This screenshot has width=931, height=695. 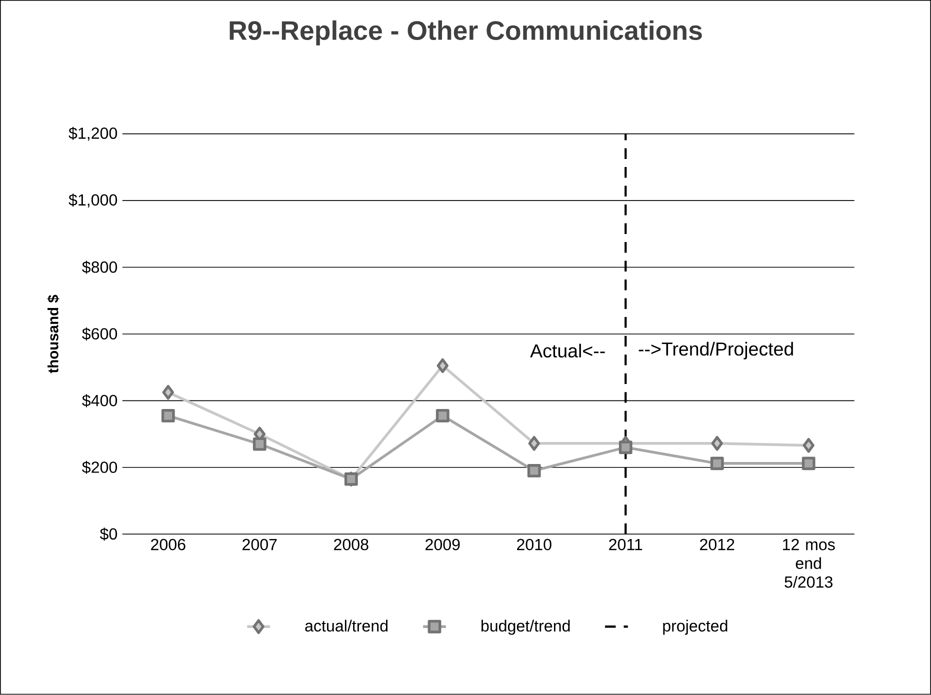 I want to click on annotation: Actual<--, so click(x=567, y=351).